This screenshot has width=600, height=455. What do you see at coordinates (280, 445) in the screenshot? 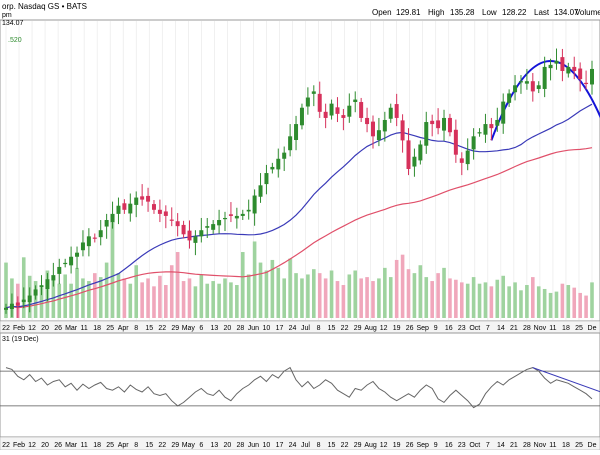
I see `x-tick-label: 17` at bounding box center [280, 445].